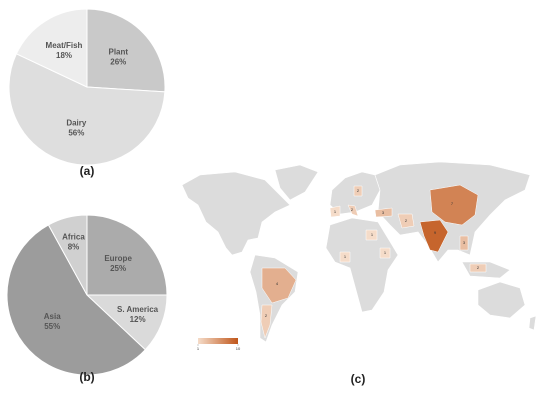 This screenshot has height=400, width=550. Describe the element at coordinates (86, 377) in the screenshot. I see `panel-label: (b)` at that location.